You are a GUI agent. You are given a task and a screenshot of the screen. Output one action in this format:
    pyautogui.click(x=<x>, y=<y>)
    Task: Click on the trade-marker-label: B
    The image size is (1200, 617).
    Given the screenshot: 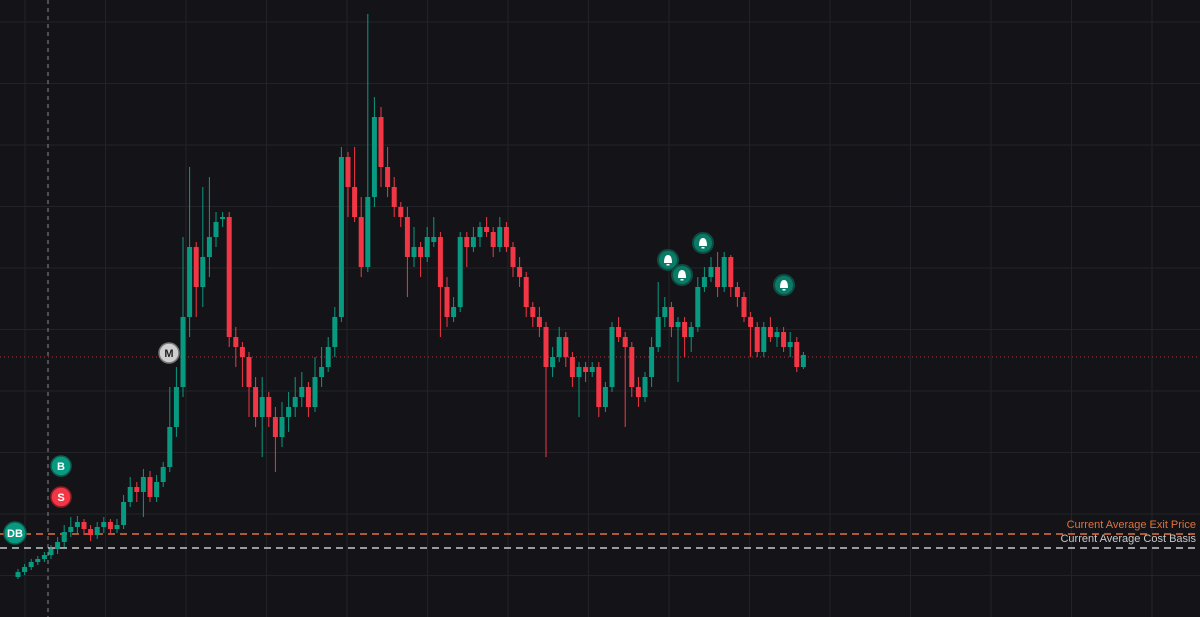 What is the action you would take?
    pyautogui.click(x=61, y=467)
    